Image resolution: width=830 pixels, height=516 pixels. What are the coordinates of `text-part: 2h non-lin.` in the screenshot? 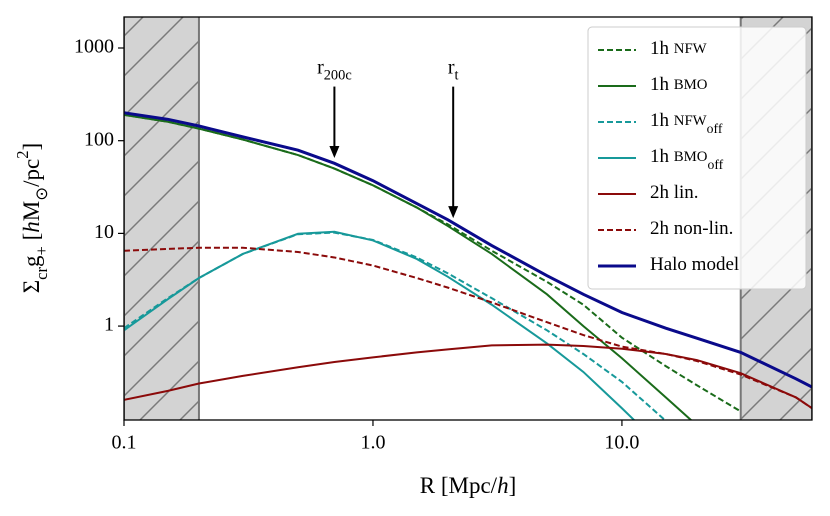 It's located at (691, 228).